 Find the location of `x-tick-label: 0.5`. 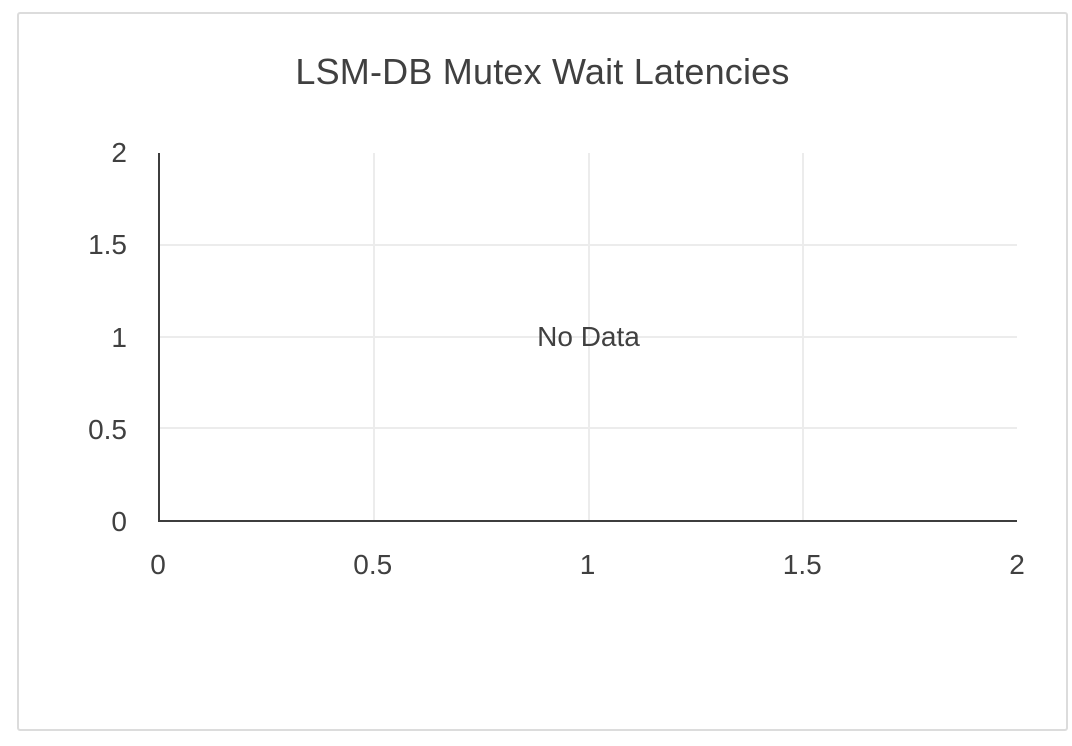

x-tick-label: 0.5 is located at coordinates (373, 564).